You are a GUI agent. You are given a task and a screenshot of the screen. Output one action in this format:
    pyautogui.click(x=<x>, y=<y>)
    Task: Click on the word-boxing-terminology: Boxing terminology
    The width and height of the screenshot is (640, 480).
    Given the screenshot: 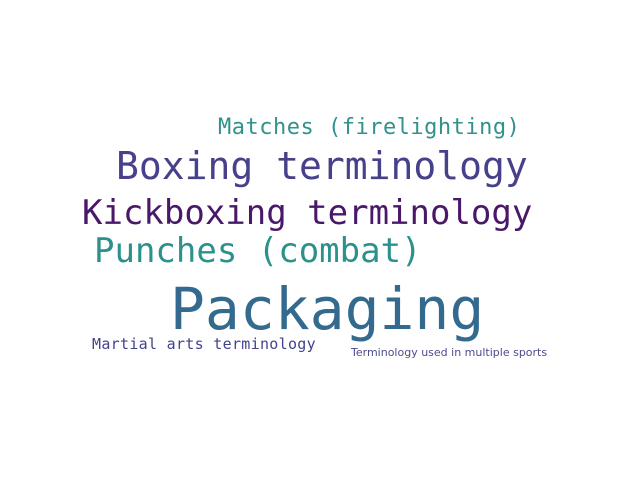 What is the action you would take?
    pyautogui.click(x=322, y=166)
    